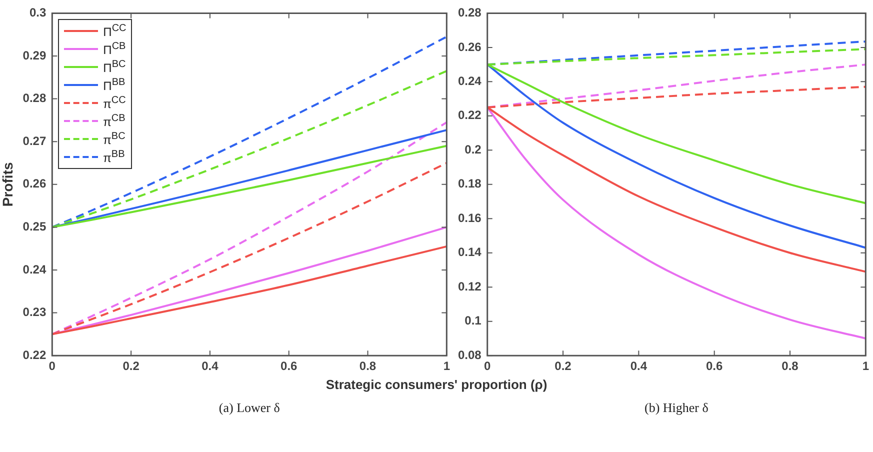 The image size is (873, 452). What do you see at coordinates (114, 85) in the screenshot?
I see `legend-label: Π$^{BB}$` at bounding box center [114, 85].